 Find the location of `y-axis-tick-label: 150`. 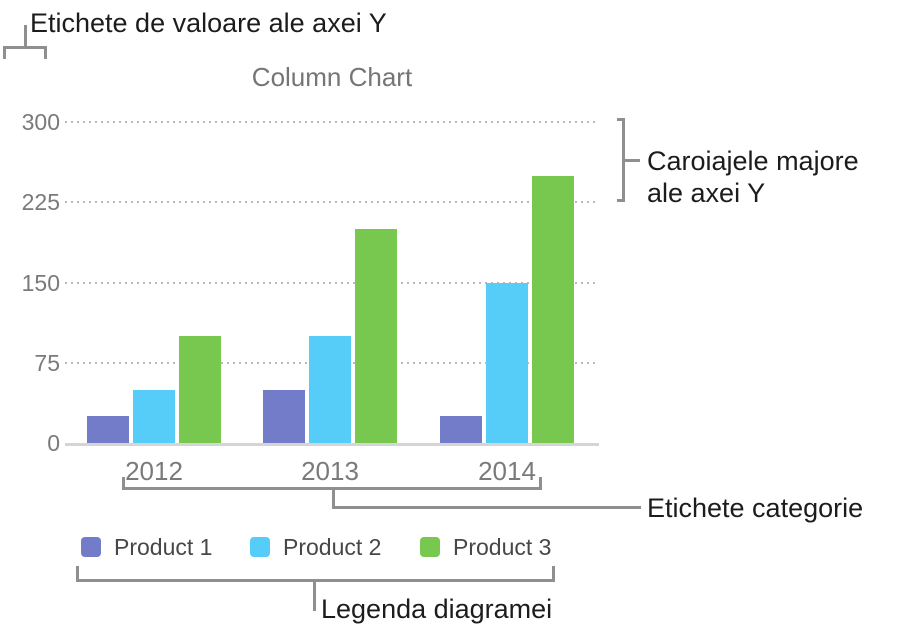

y-axis-tick-label: 150 is located at coordinates (40, 282).